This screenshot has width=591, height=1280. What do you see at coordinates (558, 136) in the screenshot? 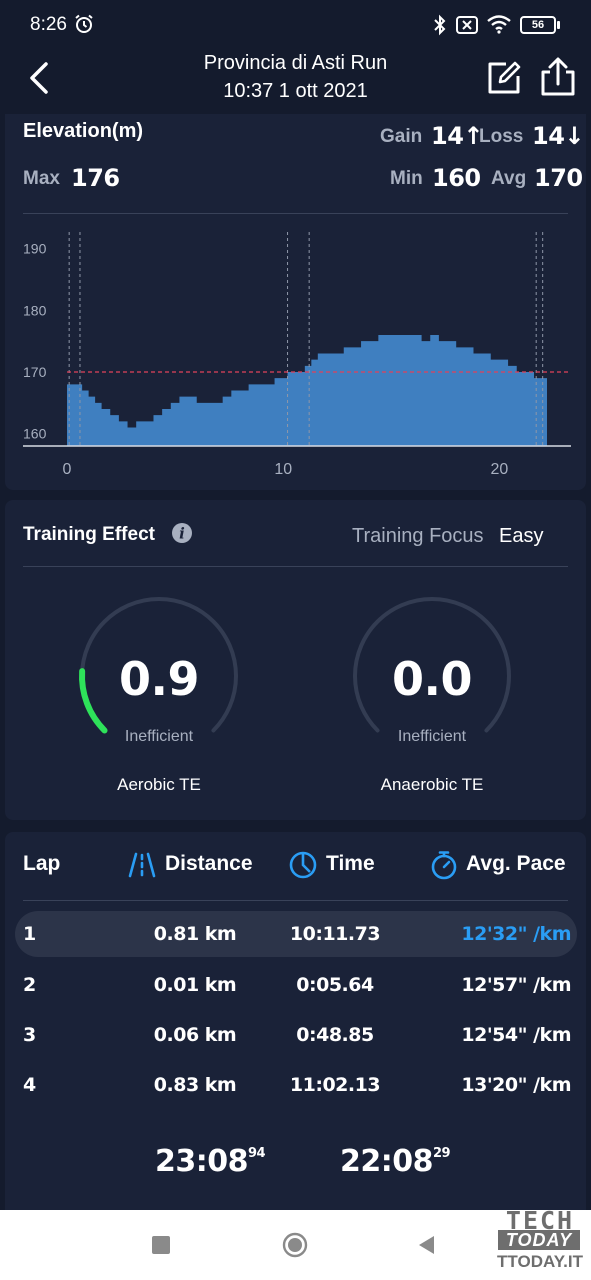
I see `loss-value: 14↓` at bounding box center [558, 136].